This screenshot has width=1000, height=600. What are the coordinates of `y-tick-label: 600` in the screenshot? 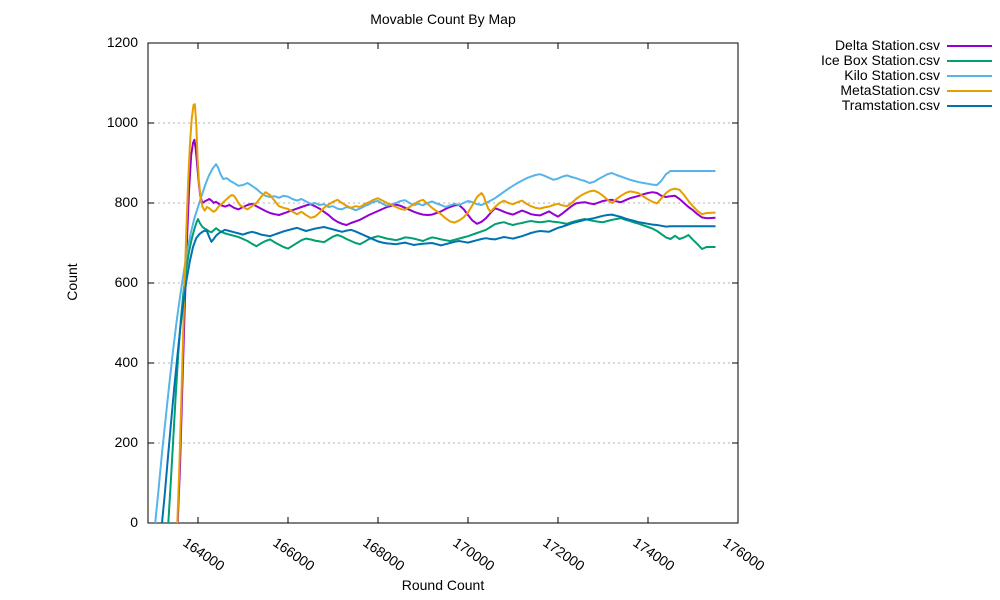 It's located at (126, 282).